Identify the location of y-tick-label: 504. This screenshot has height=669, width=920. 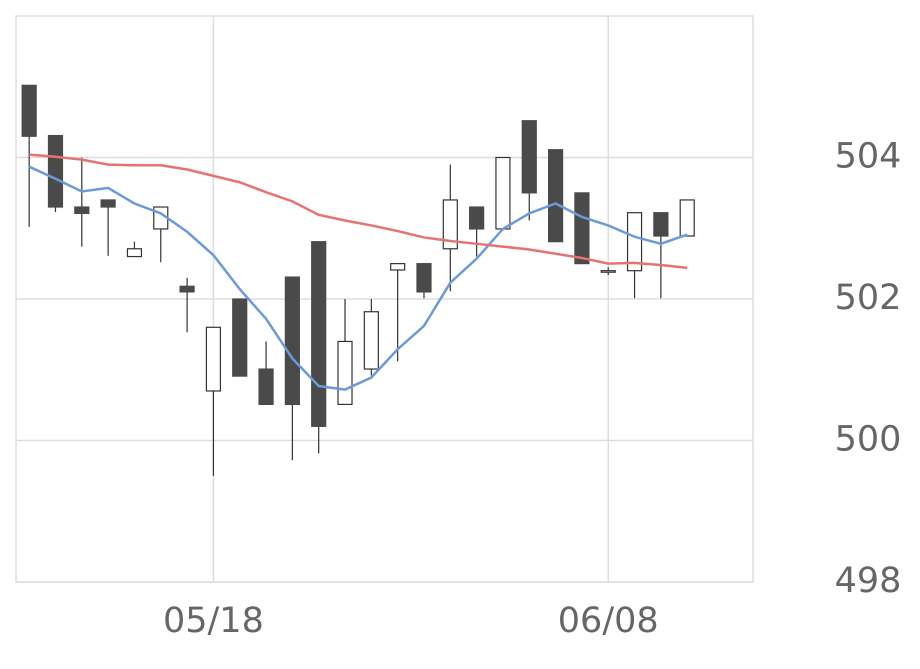
(868, 157).